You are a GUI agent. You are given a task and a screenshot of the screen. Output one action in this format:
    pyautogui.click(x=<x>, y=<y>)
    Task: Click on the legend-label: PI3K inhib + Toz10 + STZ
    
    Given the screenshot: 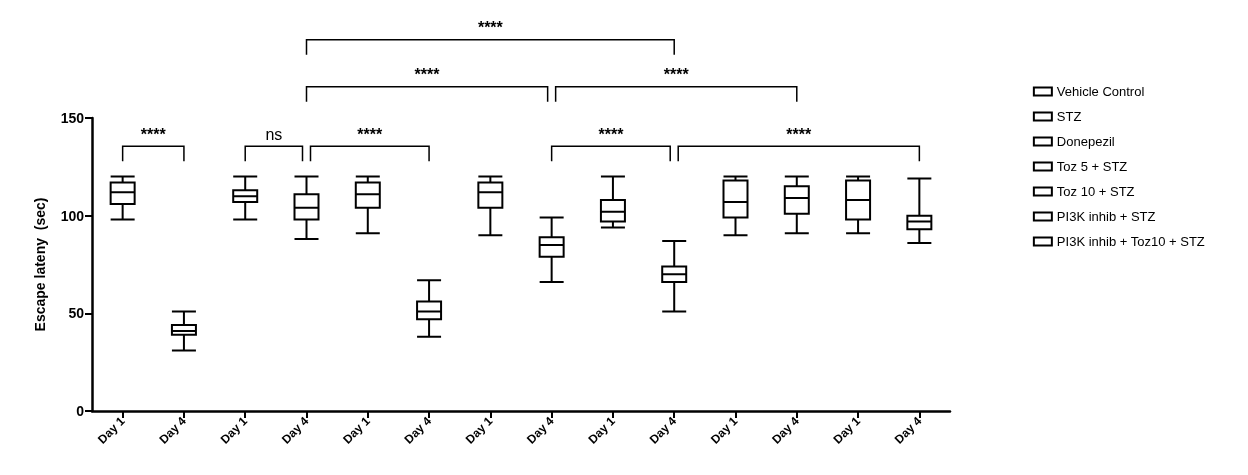 What is the action you would take?
    pyautogui.click(x=1130, y=241)
    